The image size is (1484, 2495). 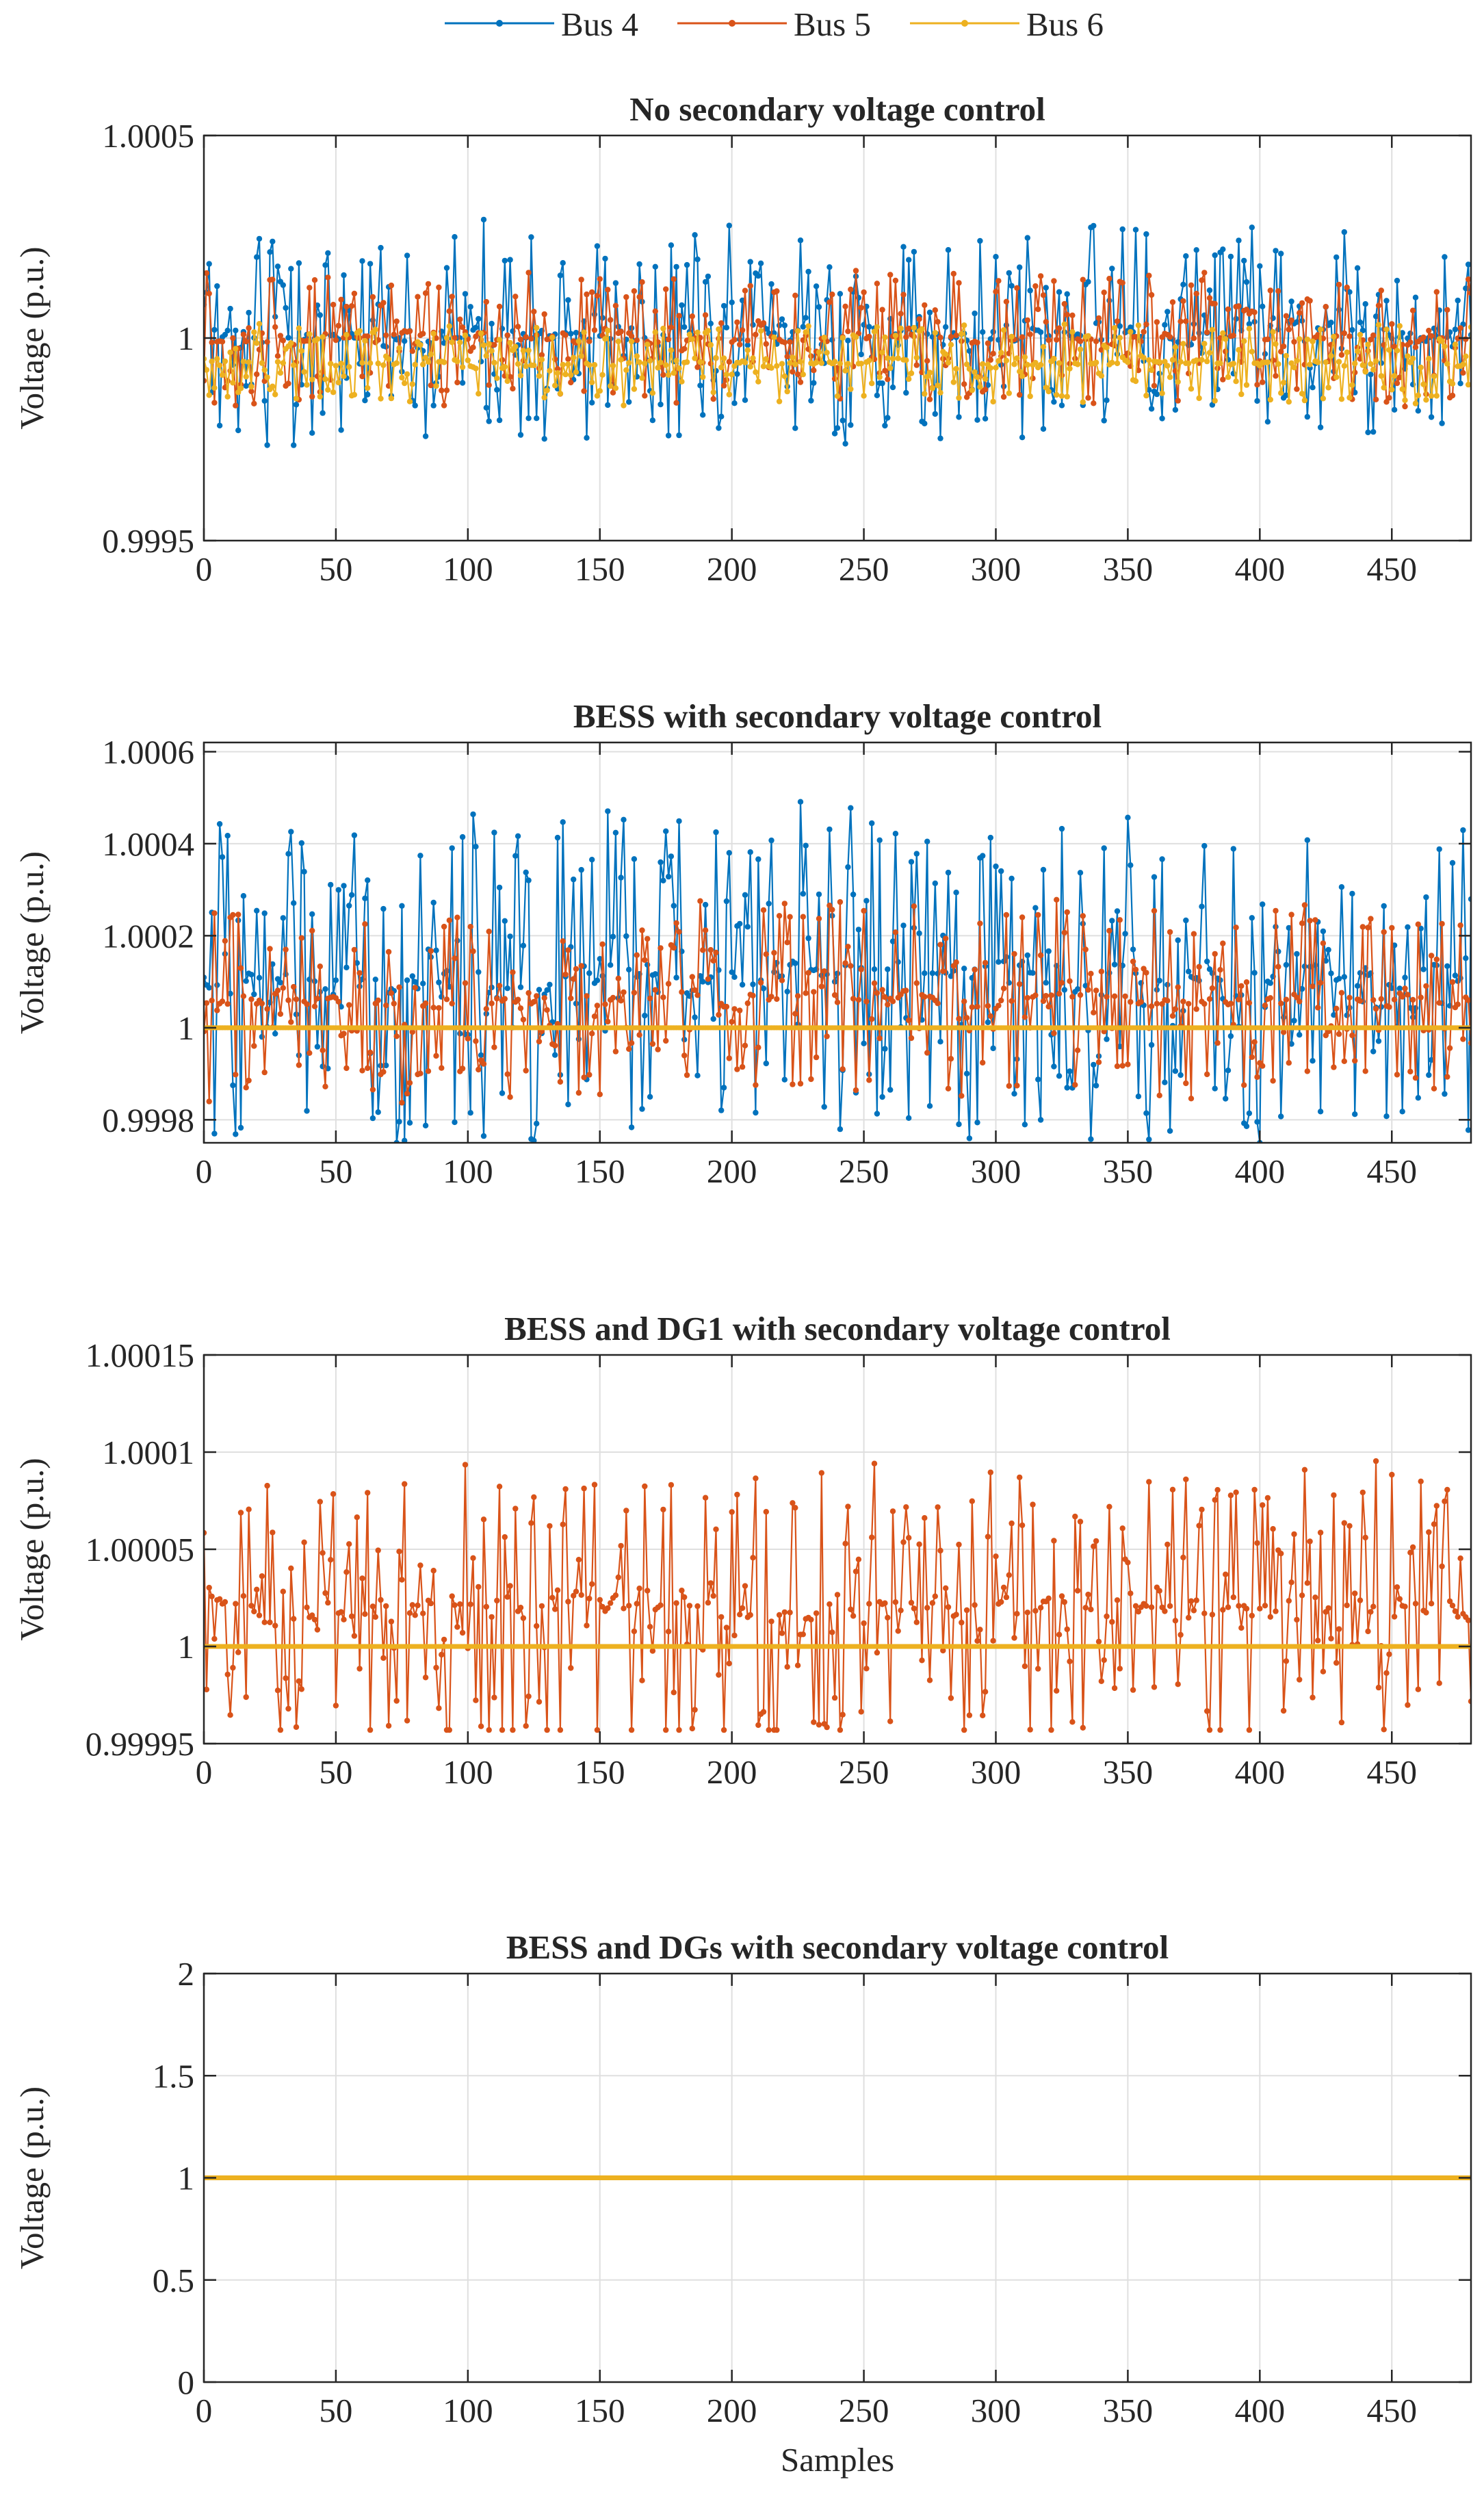 What do you see at coordinates (774, 24) in the screenshot?
I see `legend: Bus 4 Bus 5 Bus 6` at bounding box center [774, 24].